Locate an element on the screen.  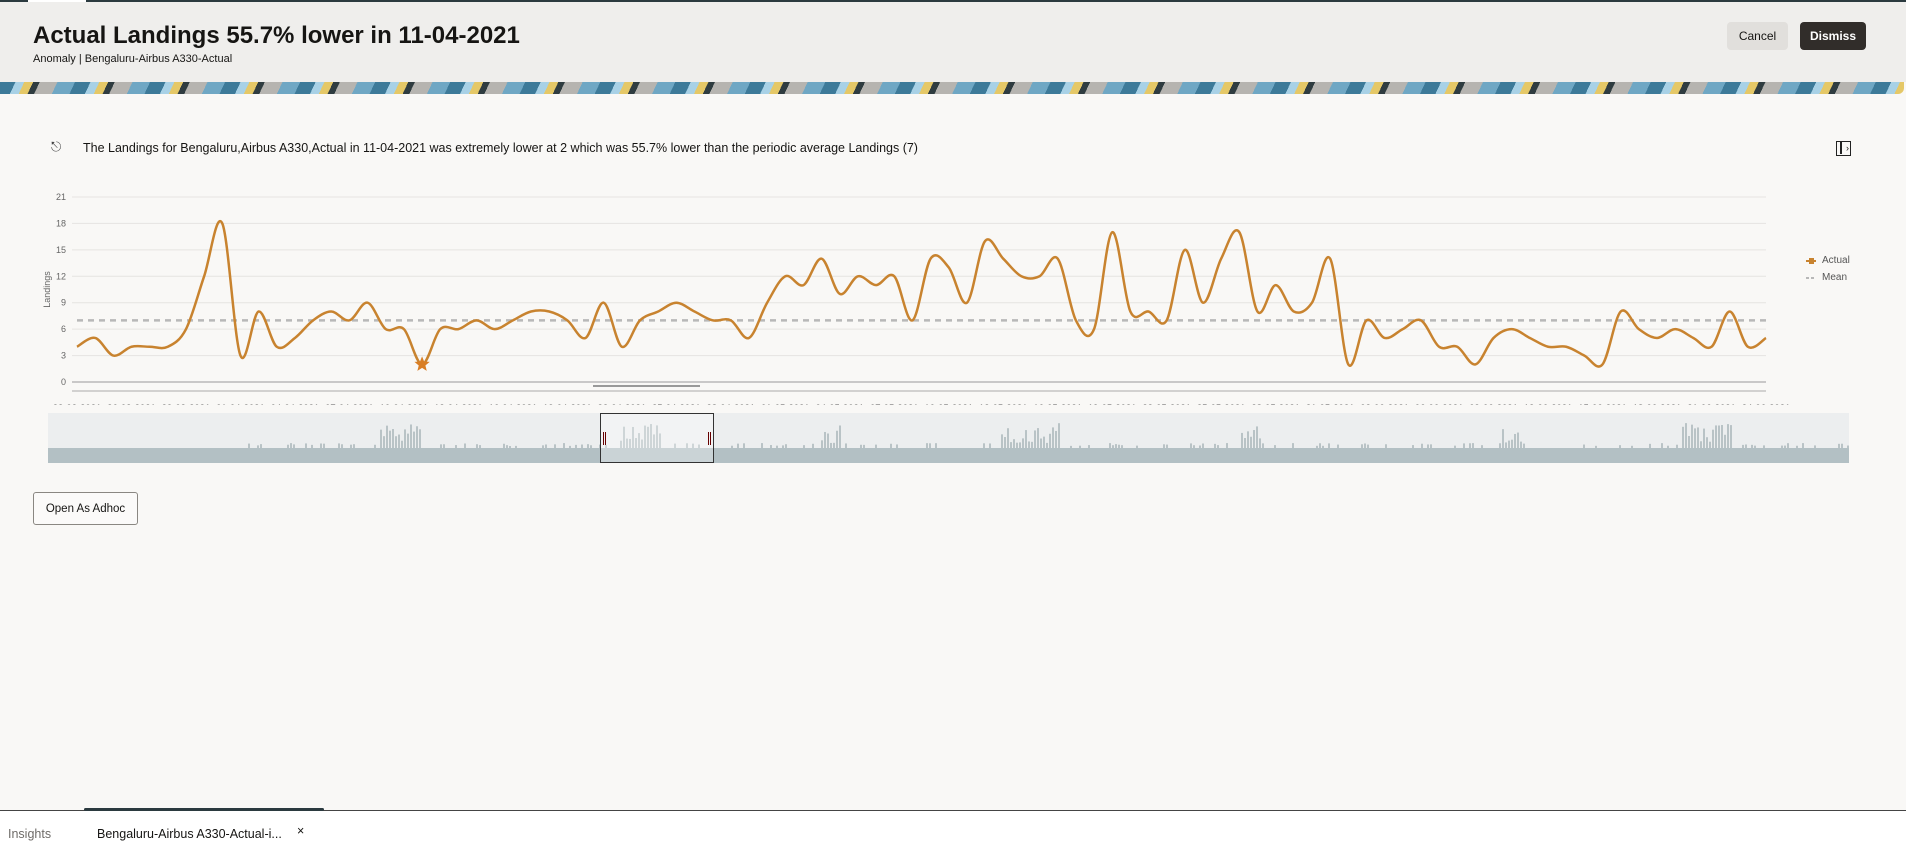
navigator-left-handle is located at coordinates (604, 438).